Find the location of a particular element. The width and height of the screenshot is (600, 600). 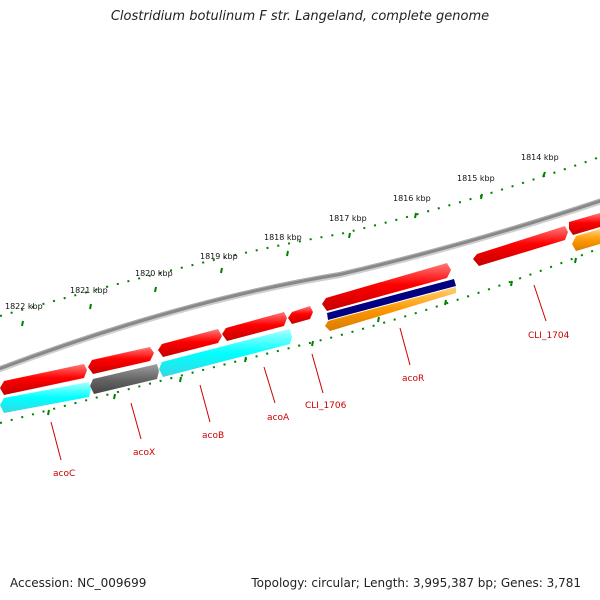

accession-text: Accession: NC_009699 is located at coordinates (78, 583).